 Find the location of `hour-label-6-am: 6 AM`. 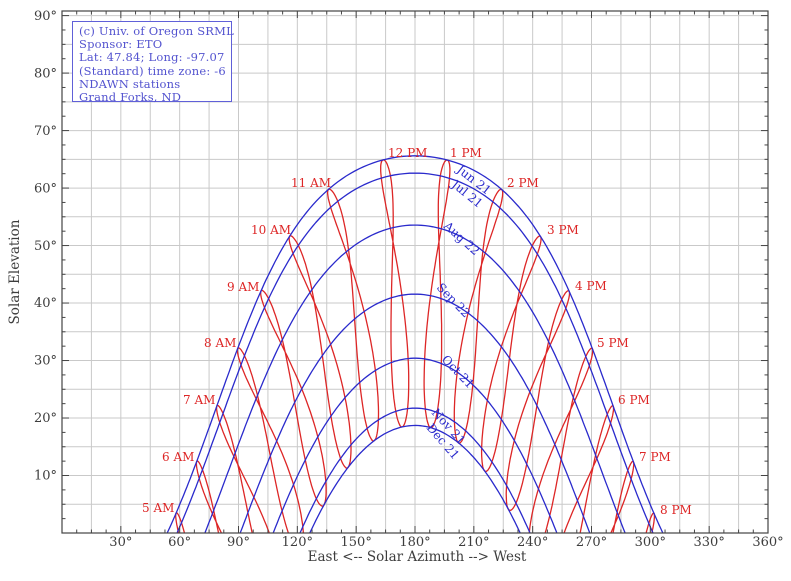

hour-label-6-am: 6 AM is located at coordinates (178, 457).